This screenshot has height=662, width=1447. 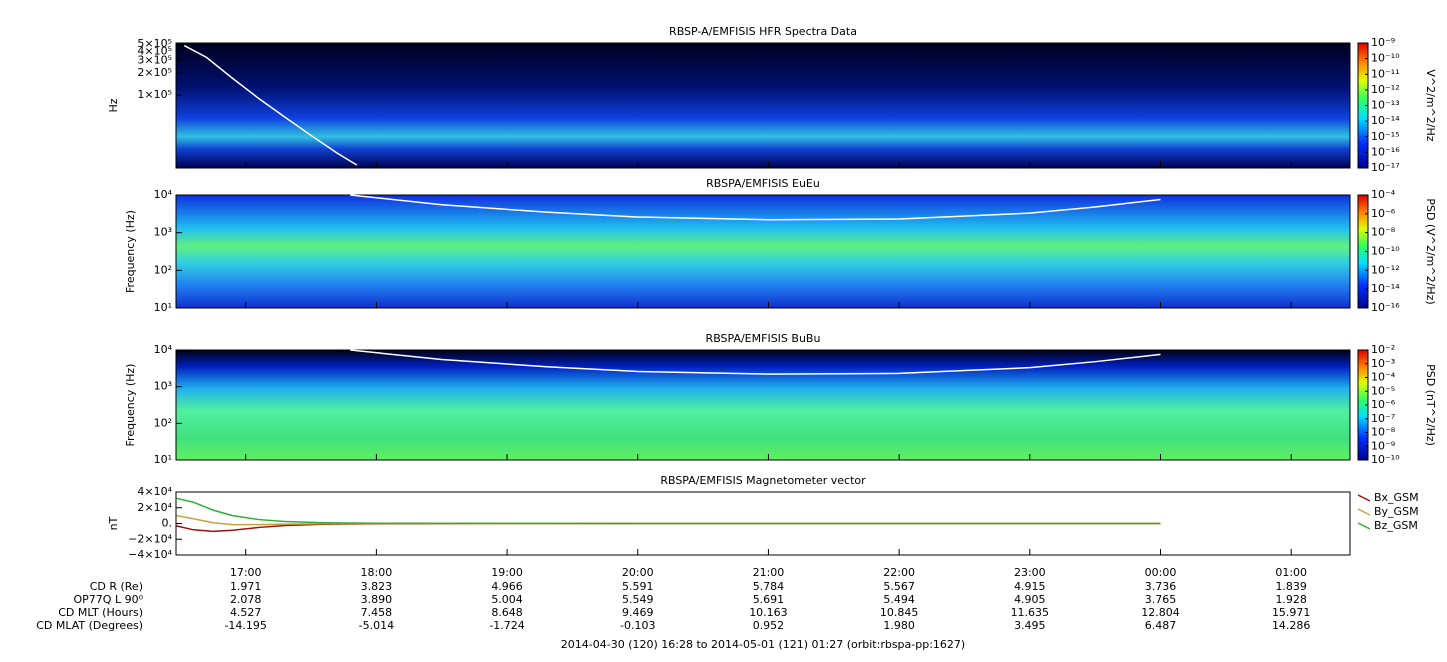 What do you see at coordinates (638, 586) in the screenshot?
I see `ephemeris-value: 5.591` at bounding box center [638, 586].